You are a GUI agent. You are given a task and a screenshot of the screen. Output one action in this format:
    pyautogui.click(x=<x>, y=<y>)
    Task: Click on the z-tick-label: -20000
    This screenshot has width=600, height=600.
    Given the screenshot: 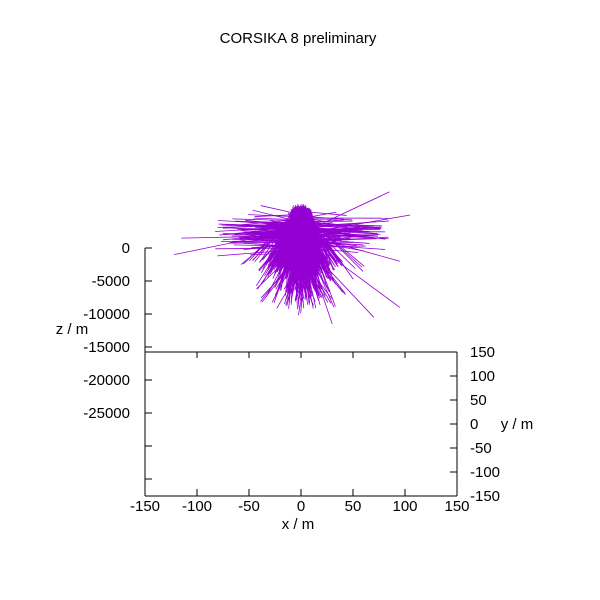 What is the action you would take?
    pyautogui.click(x=106, y=380)
    